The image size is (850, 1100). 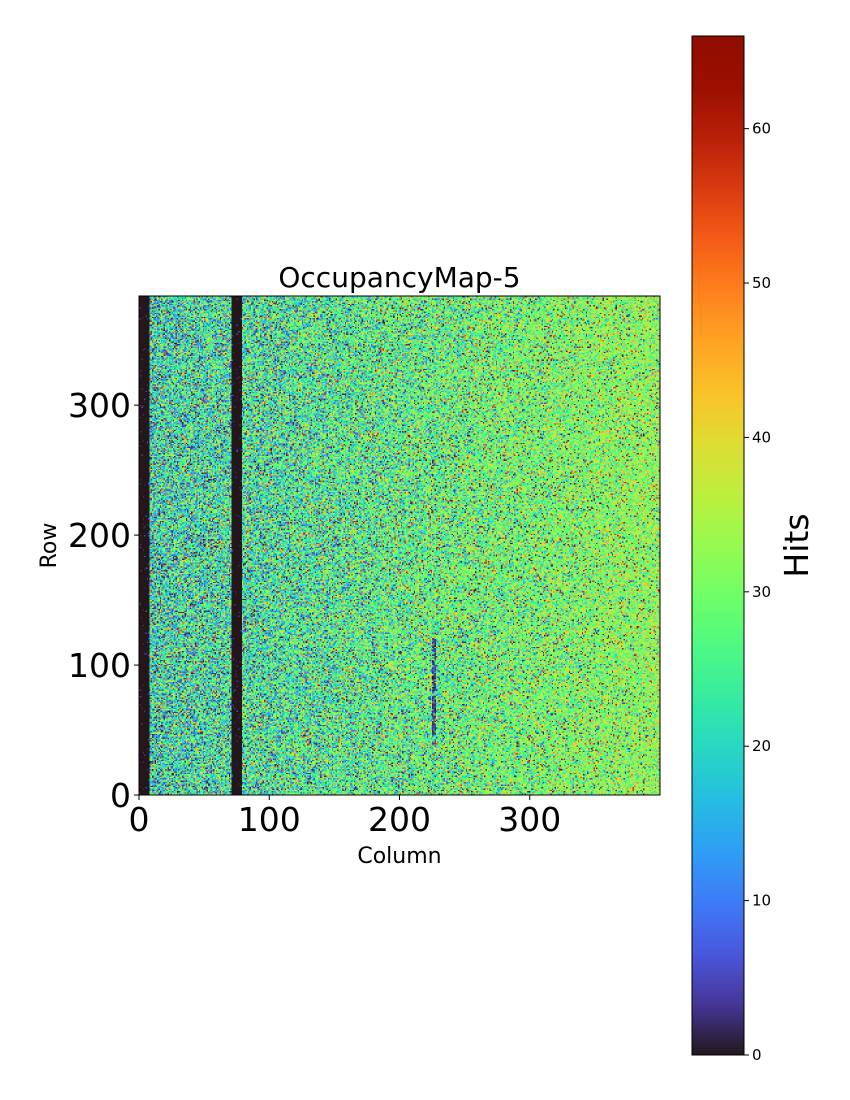 I want to click on y-tick-label: 0, so click(x=120, y=795).